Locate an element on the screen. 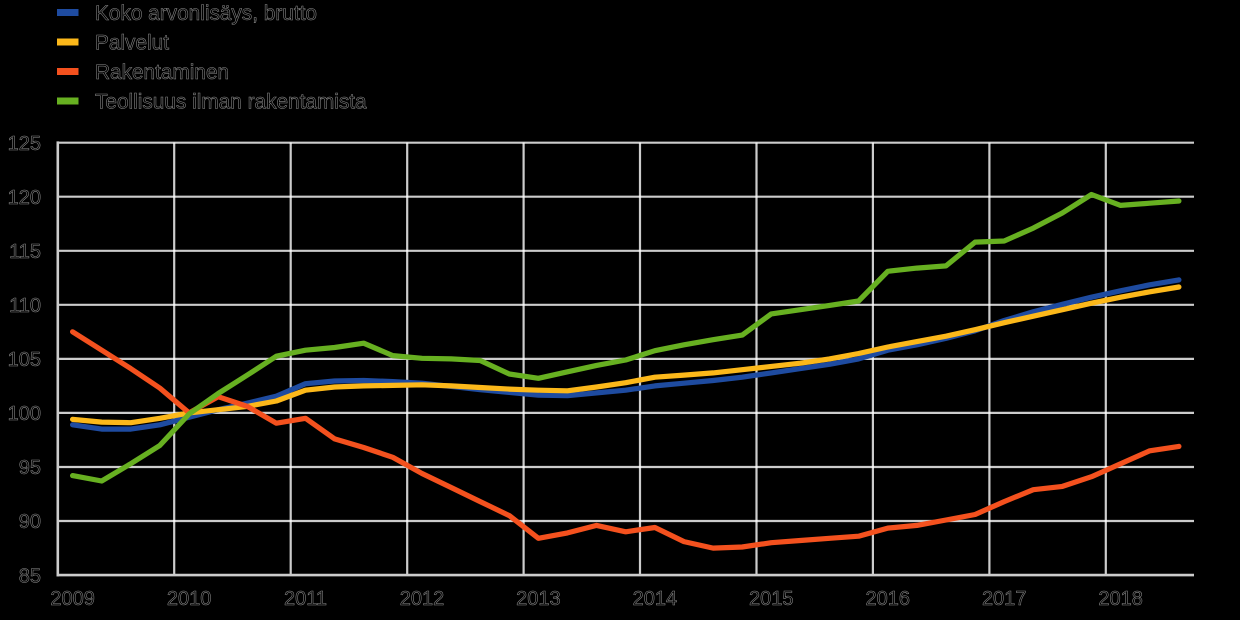 The width and height of the screenshot is (1240, 620). svg-text: 2014 is located at coordinates (655, 599).